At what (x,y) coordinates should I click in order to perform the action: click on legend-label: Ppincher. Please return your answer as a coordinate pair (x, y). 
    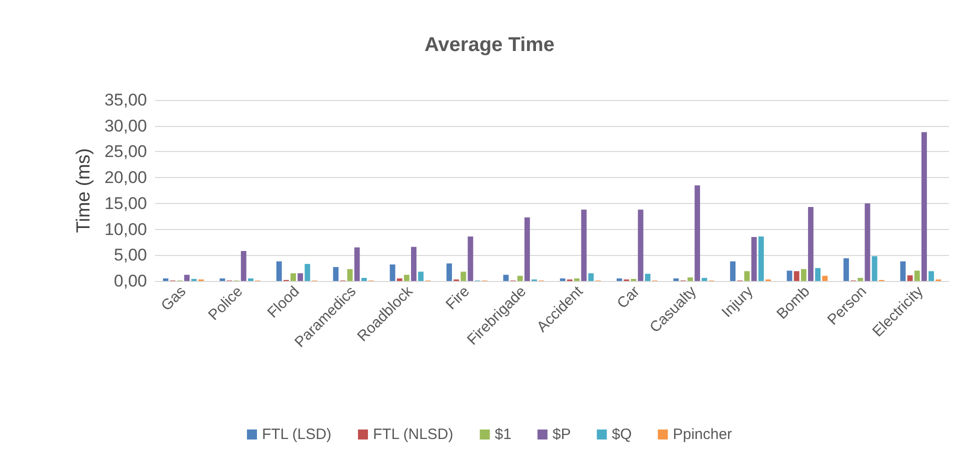
    Looking at the image, I should click on (702, 434).